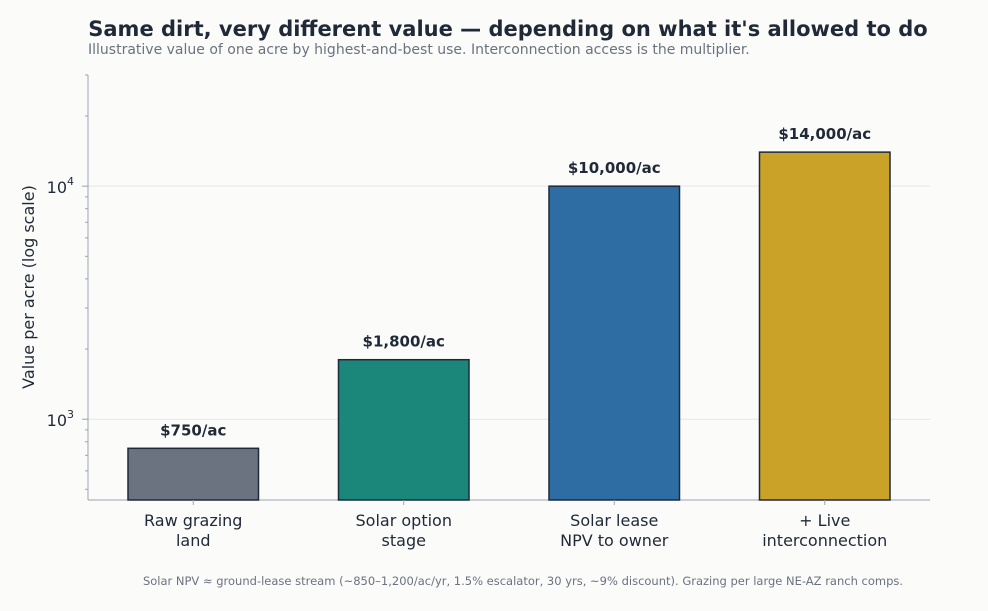 The image size is (988, 611). Describe the element at coordinates (404, 342) in the screenshot. I see `data-label: $1,800/ac` at that location.